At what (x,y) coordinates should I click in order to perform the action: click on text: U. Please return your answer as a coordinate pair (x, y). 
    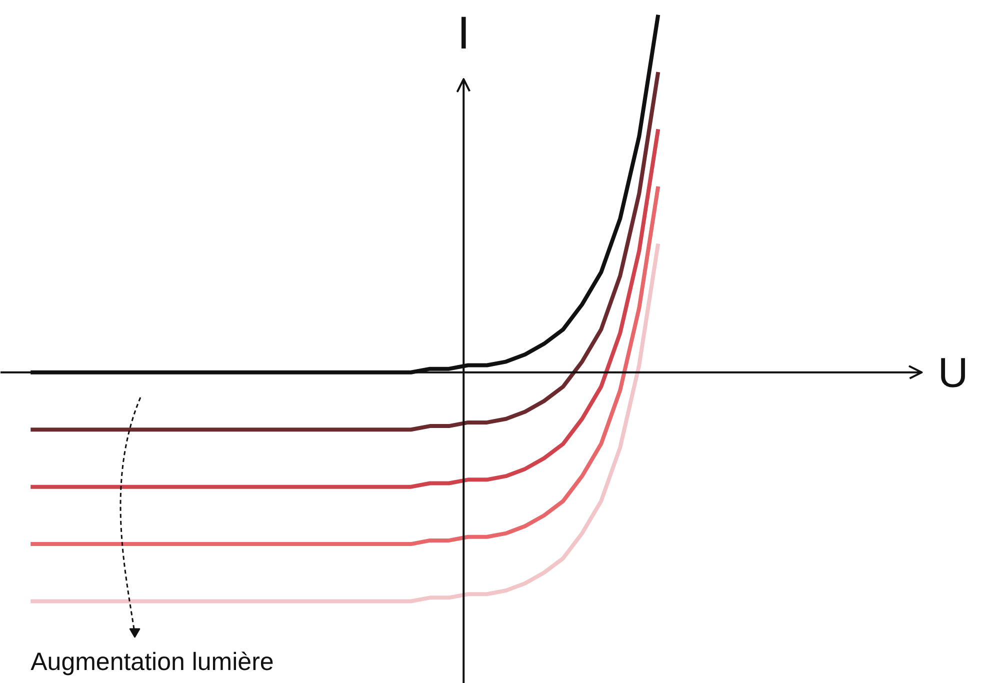
    Looking at the image, I should click on (953, 372).